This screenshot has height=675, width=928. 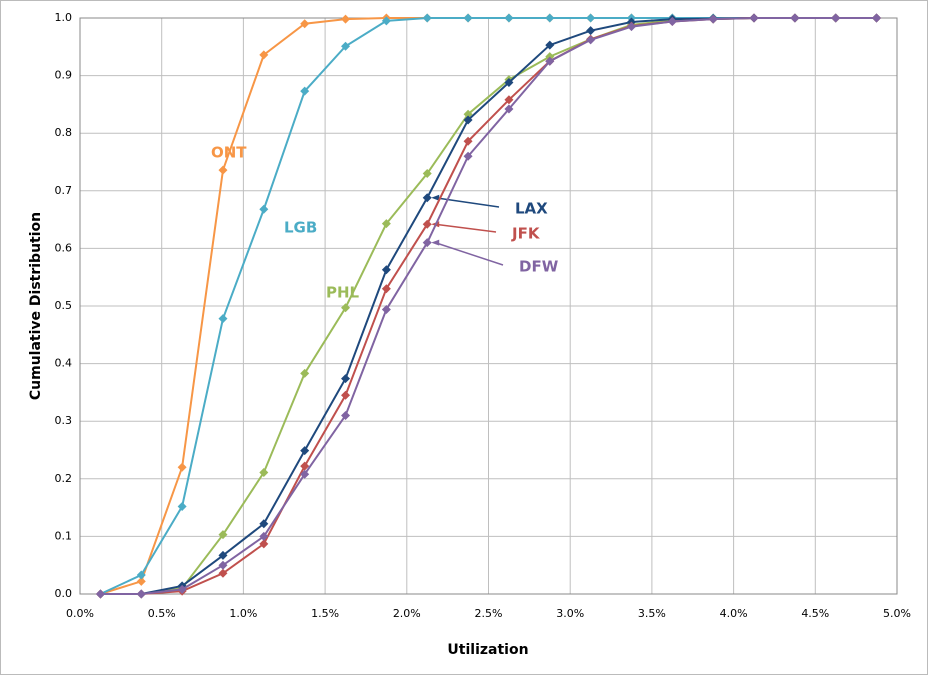 I want to click on series-label: LAX, so click(x=531, y=209).